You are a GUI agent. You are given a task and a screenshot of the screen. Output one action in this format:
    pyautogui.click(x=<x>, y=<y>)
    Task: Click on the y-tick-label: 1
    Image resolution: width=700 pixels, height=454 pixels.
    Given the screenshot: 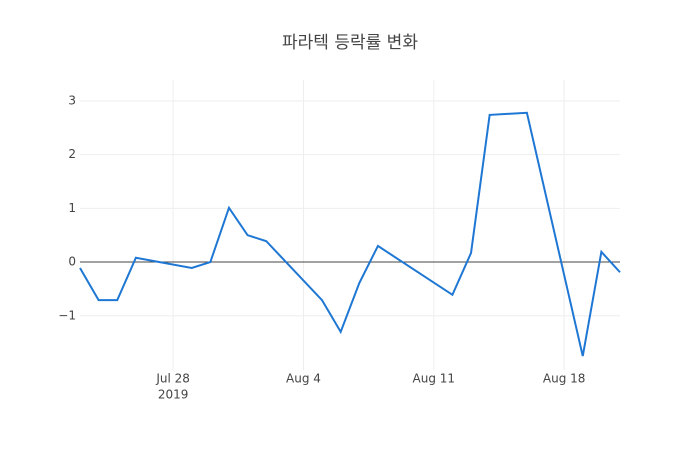 What is the action you would take?
    pyautogui.click(x=72, y=208)
    